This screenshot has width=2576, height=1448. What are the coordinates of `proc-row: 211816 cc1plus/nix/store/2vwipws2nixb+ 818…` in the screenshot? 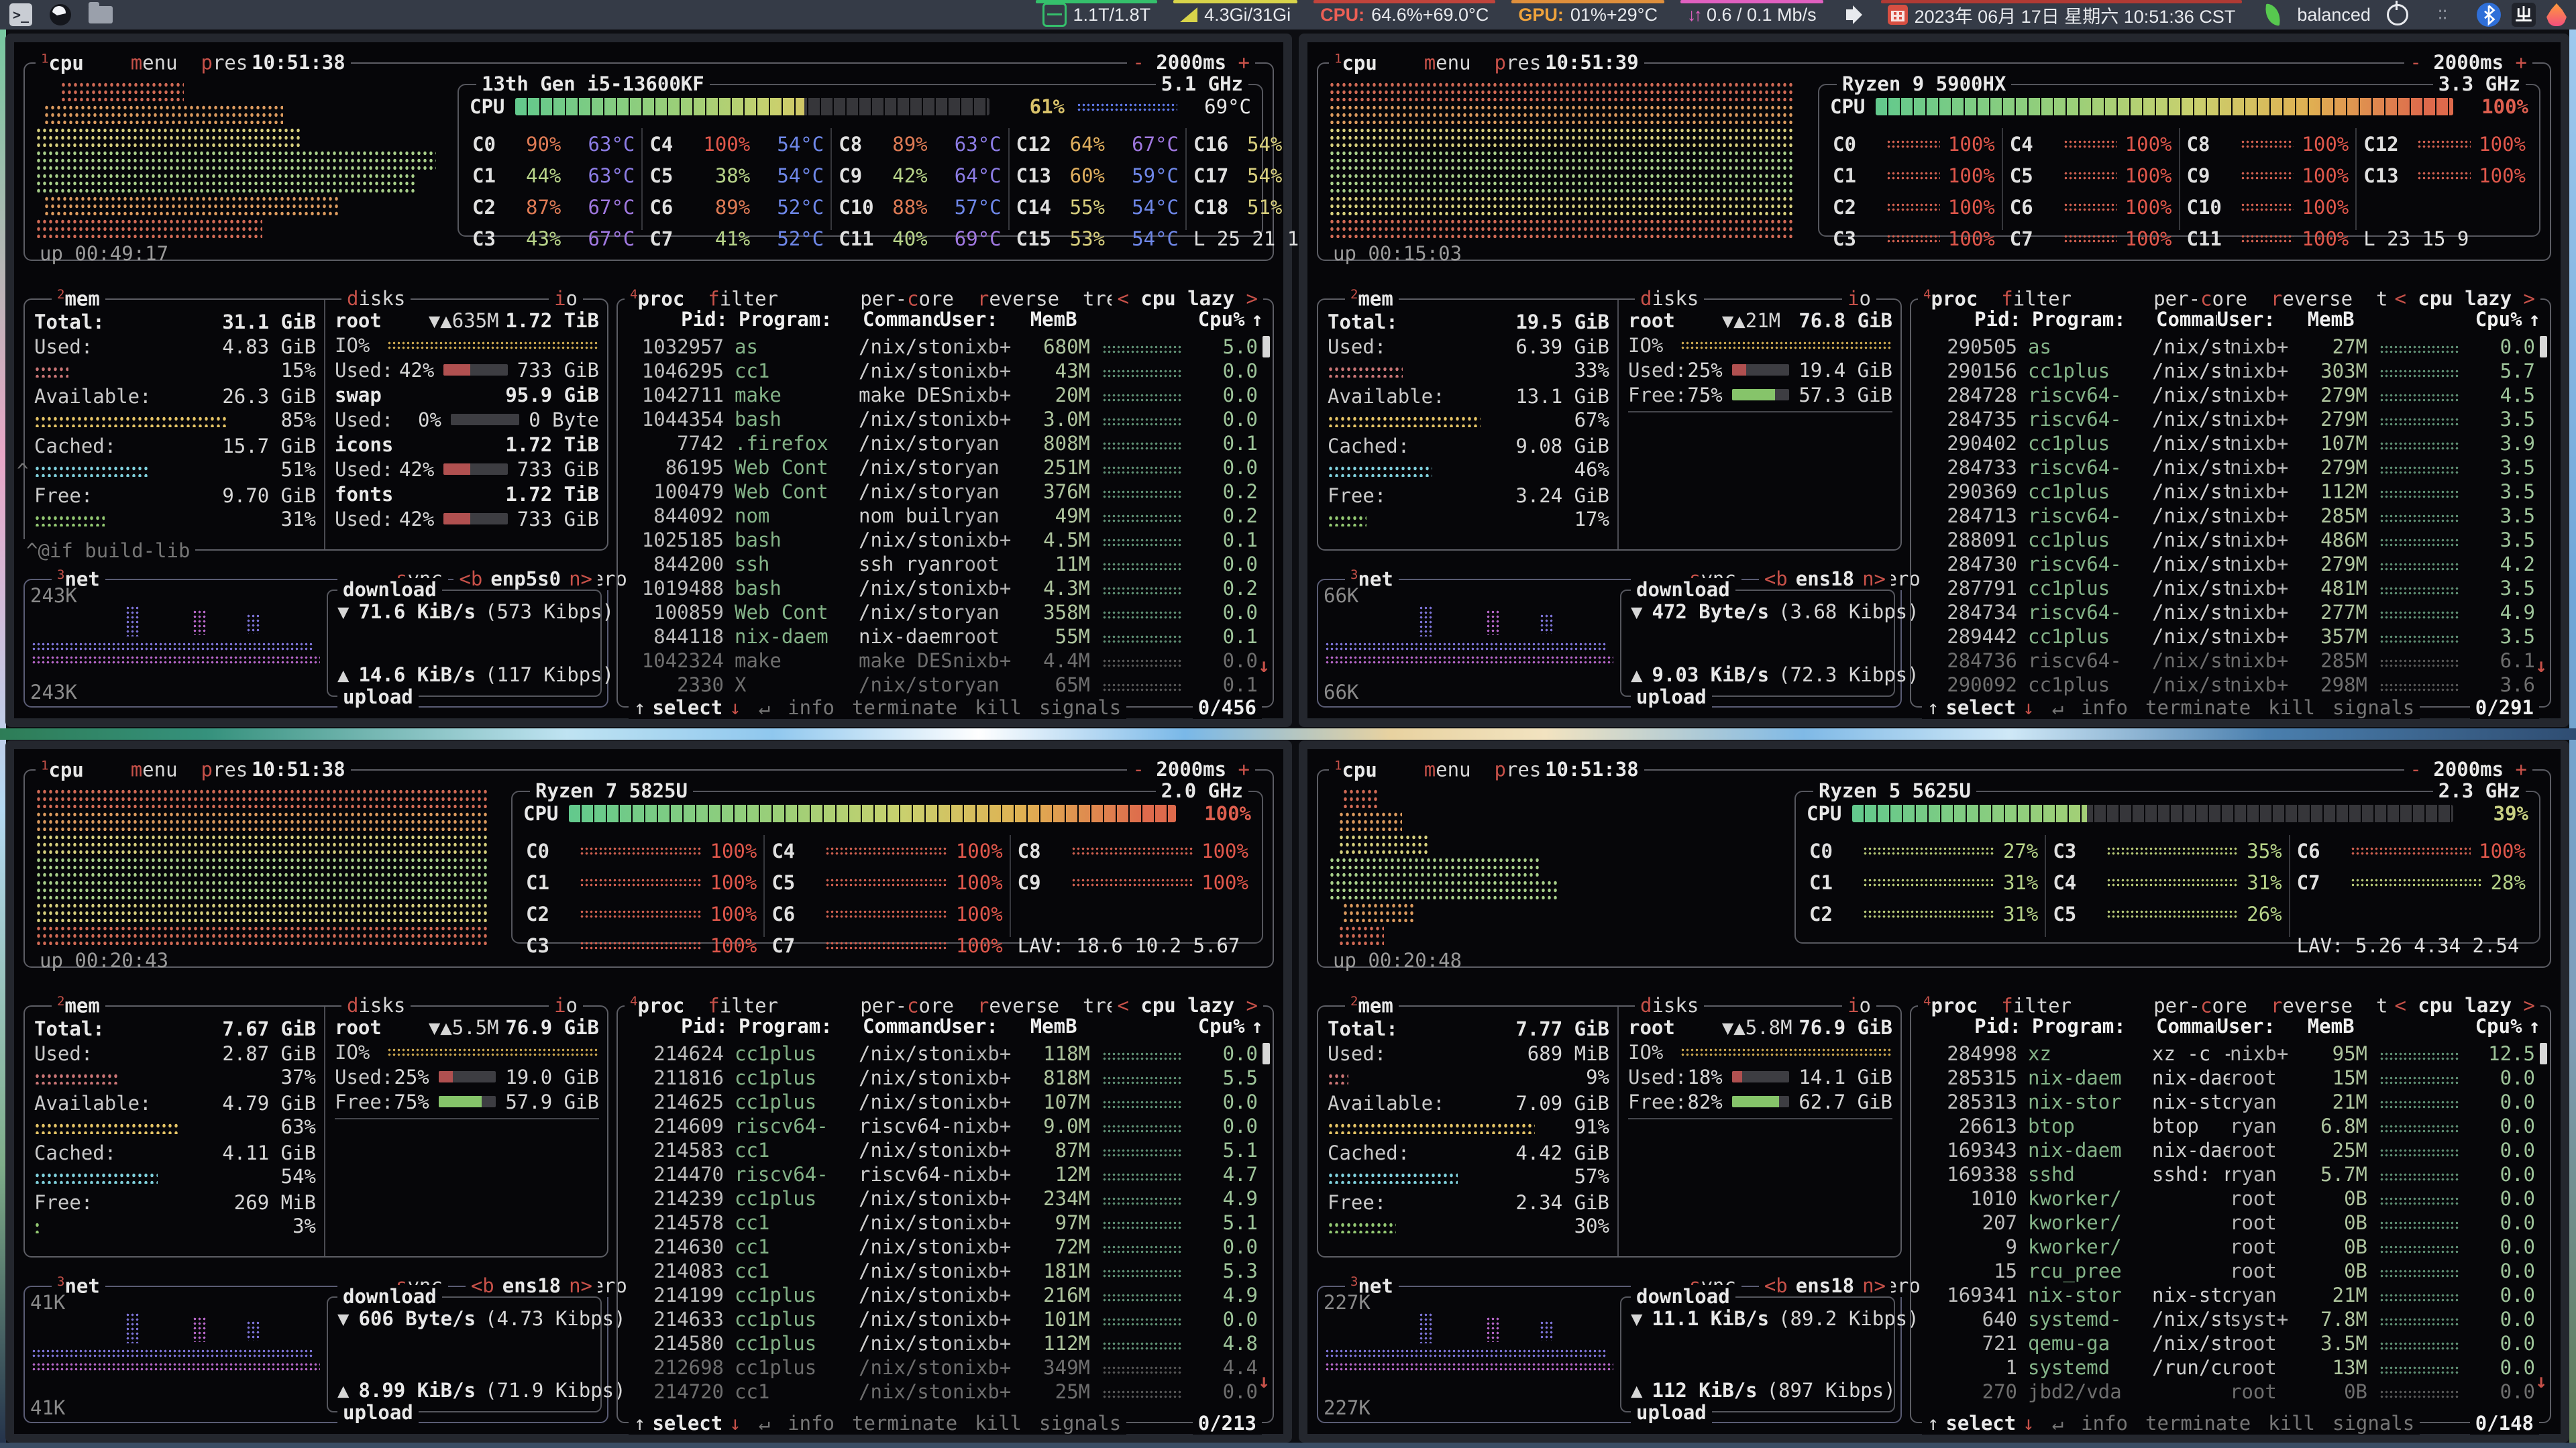 It's located at (940, 1078).